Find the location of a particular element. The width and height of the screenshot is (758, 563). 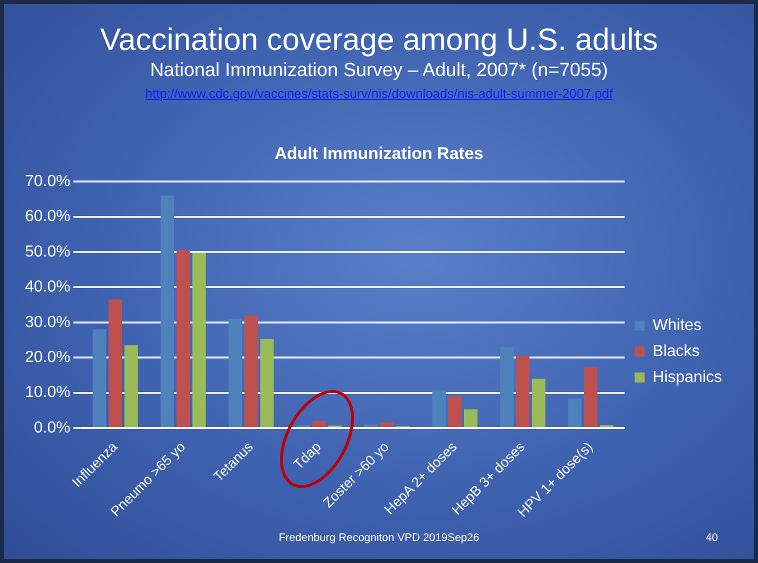

text: http://www.cdc.gov/vaccines/stats-surv/nis/downloads/nis-adult-summer-2007.pdf is located at coordinates (379, 93).